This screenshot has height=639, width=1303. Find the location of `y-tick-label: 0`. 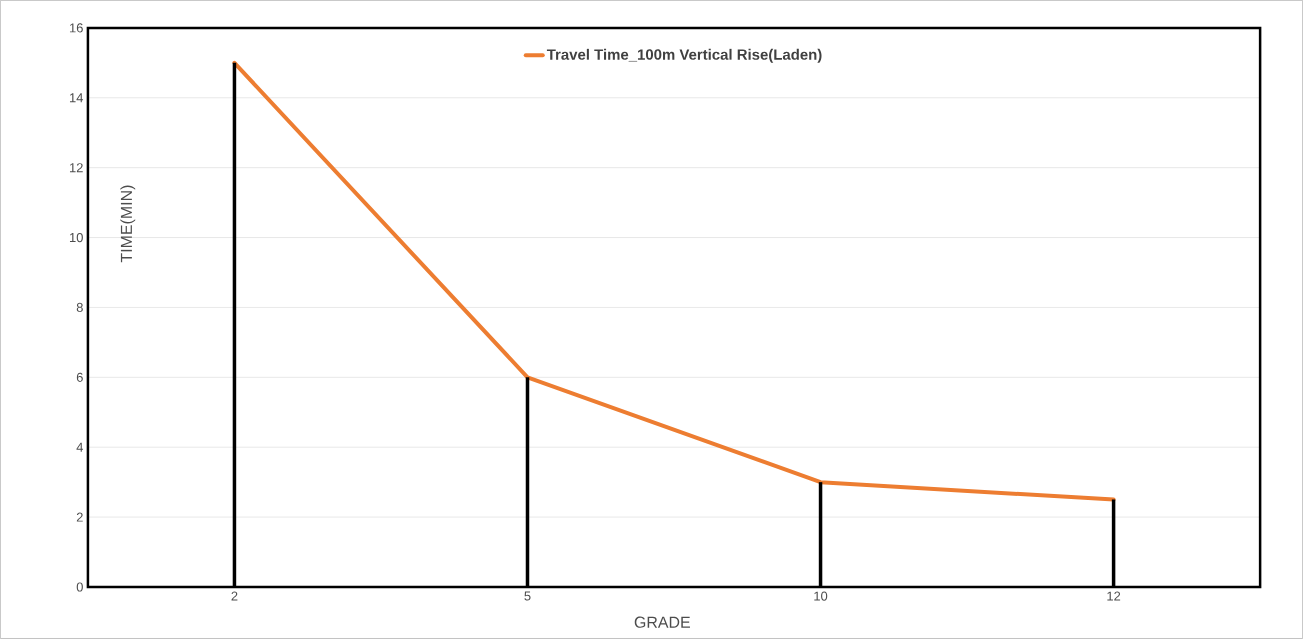

y-tick-label: 0 is located at coordinates (79, 587).